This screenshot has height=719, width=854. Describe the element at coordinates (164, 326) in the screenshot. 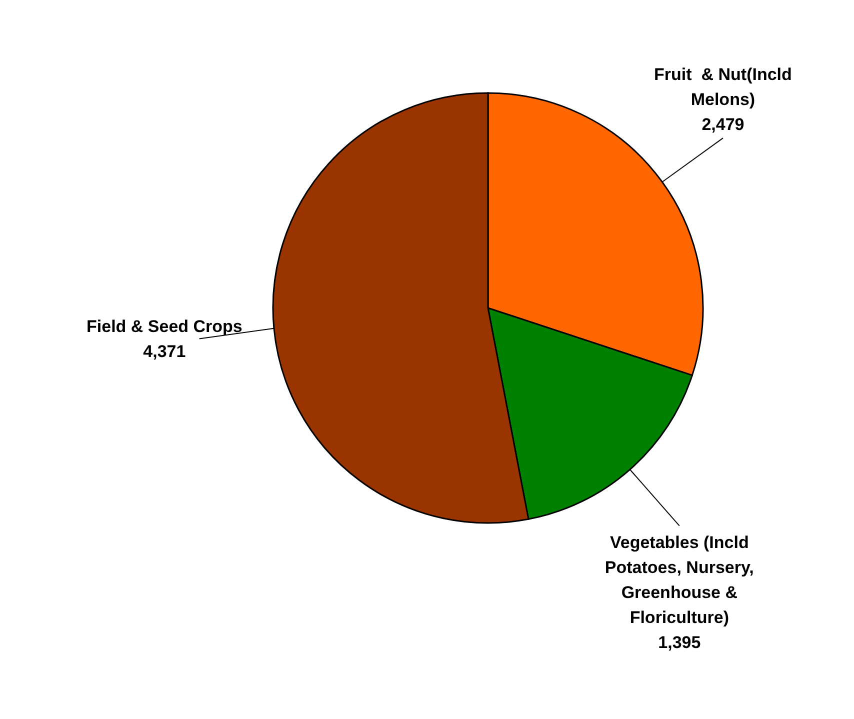

I see `slice-label: Field & Seed Crops` at that location.